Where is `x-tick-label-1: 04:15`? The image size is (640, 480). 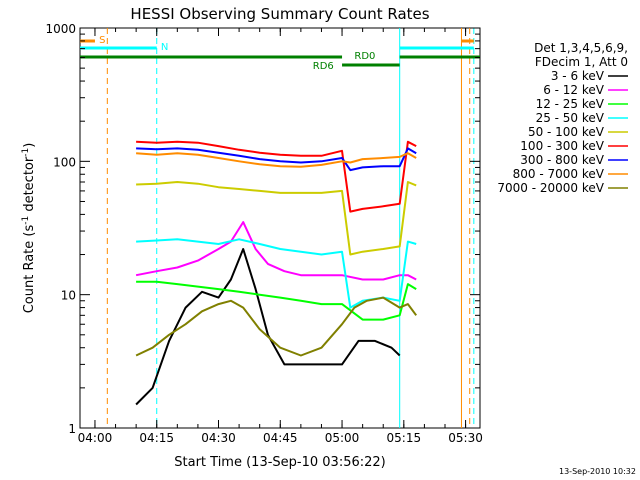
x-tick-label-1: 04:15 is located at coordinates (156, 438).